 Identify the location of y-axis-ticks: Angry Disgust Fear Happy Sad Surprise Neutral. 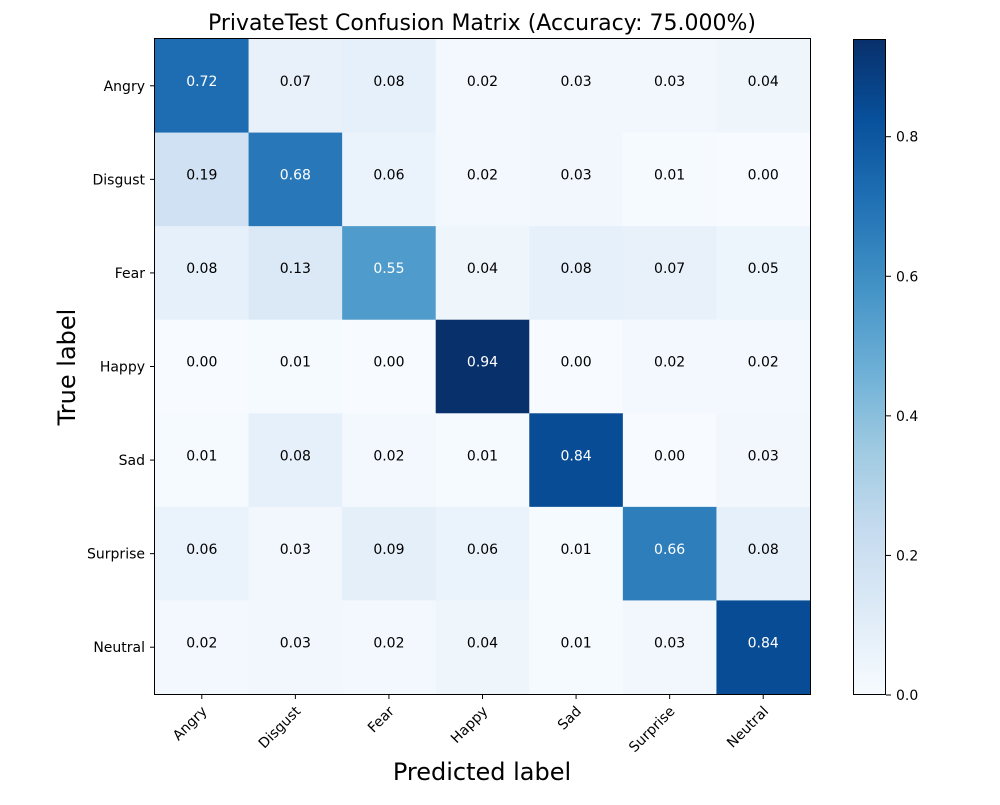
(121, 367).